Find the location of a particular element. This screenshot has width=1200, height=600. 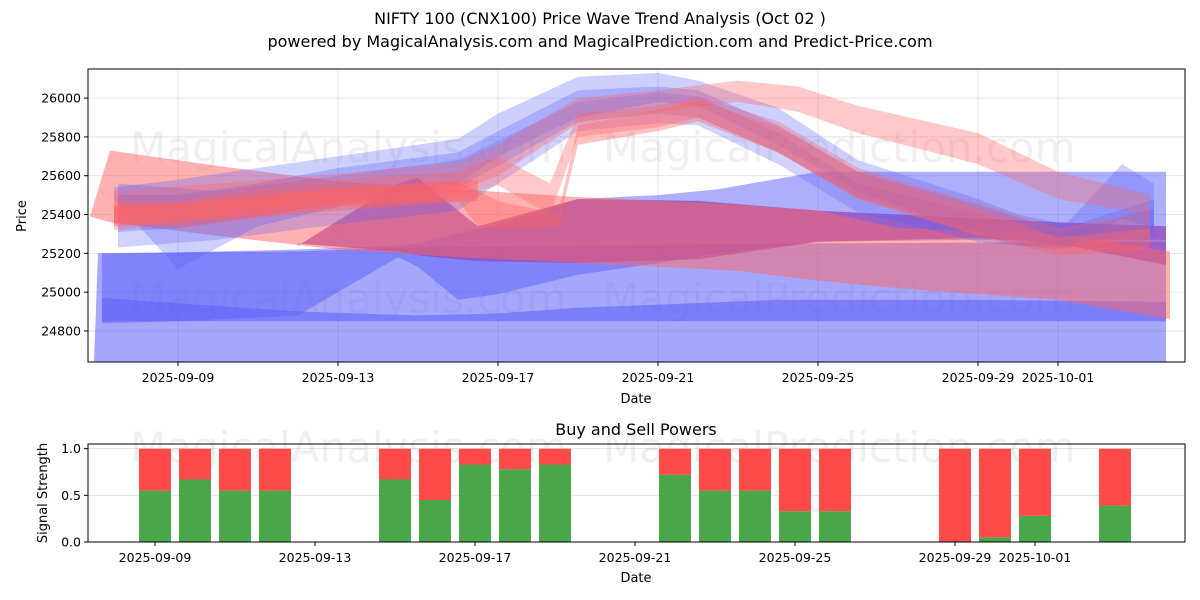

y-tick-label: 25200 is located at coordinates (61, 253).